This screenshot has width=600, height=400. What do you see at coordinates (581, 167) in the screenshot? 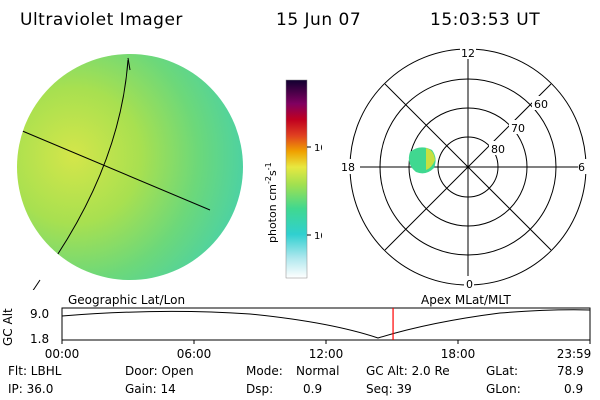
I see `mlt-6-label: 6` at bounding box center [581, 167].